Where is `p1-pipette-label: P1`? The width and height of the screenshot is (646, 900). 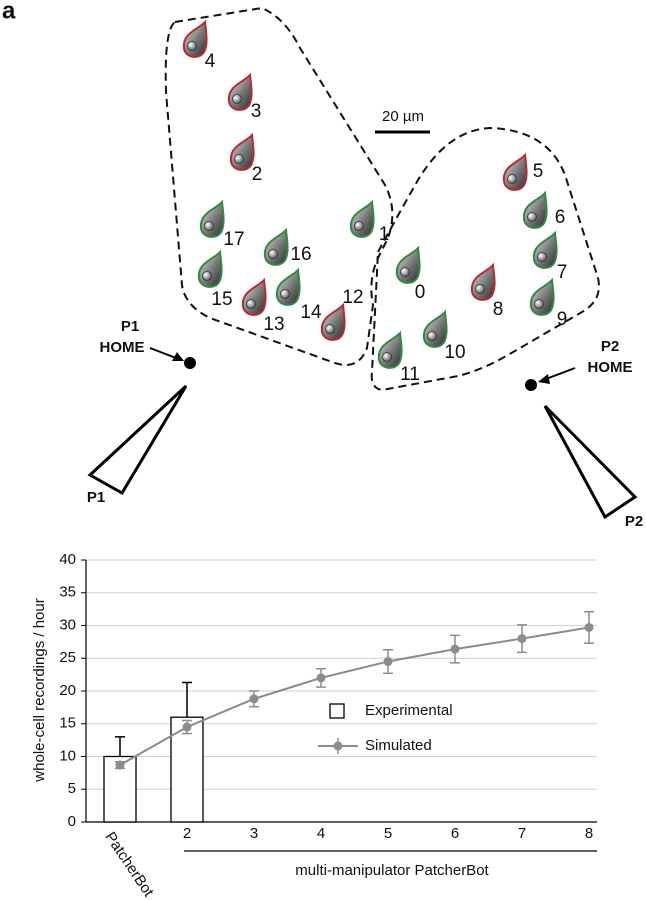
p1-pipette-label: P1 is located at coordinates (96, 497).